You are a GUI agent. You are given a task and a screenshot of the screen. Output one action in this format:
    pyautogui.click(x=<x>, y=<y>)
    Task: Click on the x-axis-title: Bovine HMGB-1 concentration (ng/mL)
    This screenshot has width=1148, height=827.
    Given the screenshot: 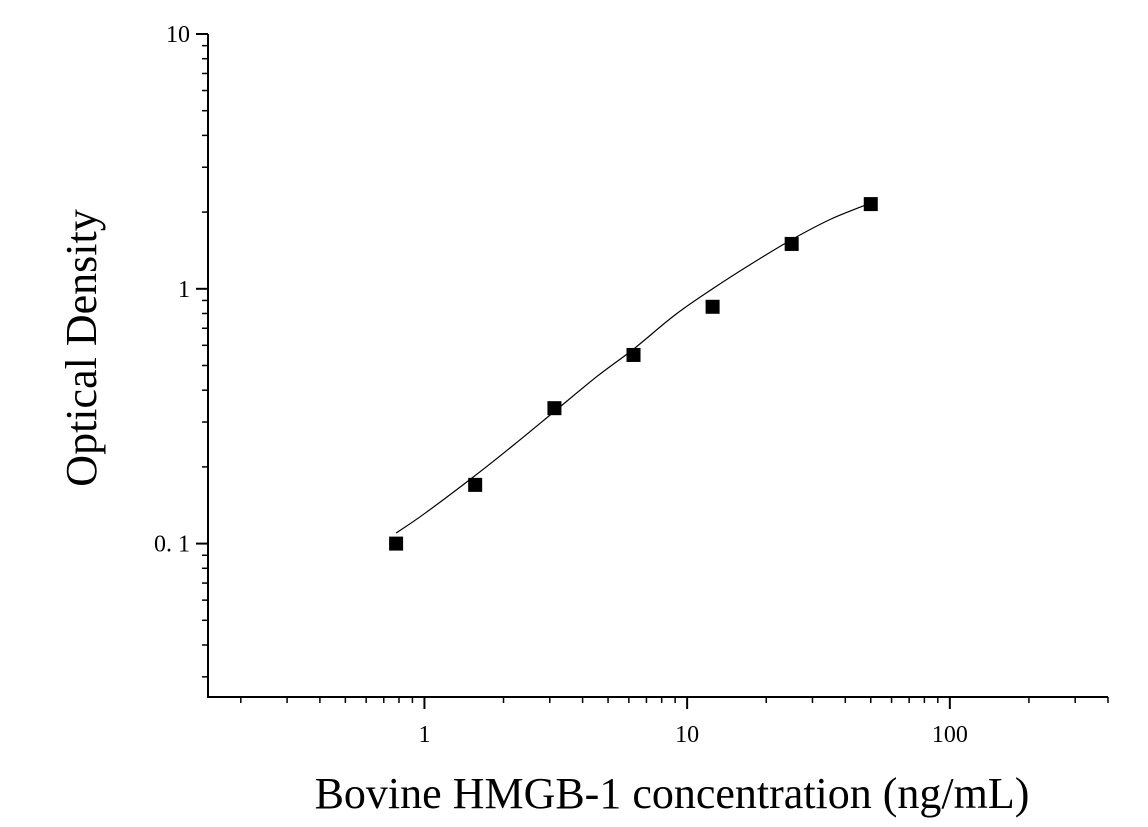 What is the action you would take?
    pyautogui.click(x=672, y=793)
    